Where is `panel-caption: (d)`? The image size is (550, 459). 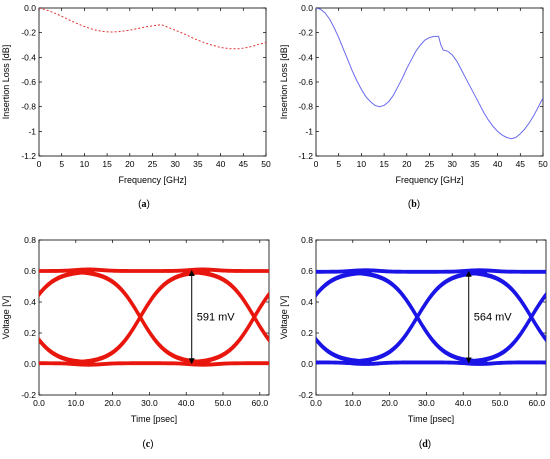 panel-caption: (d) is located at coordinates (425, 444).